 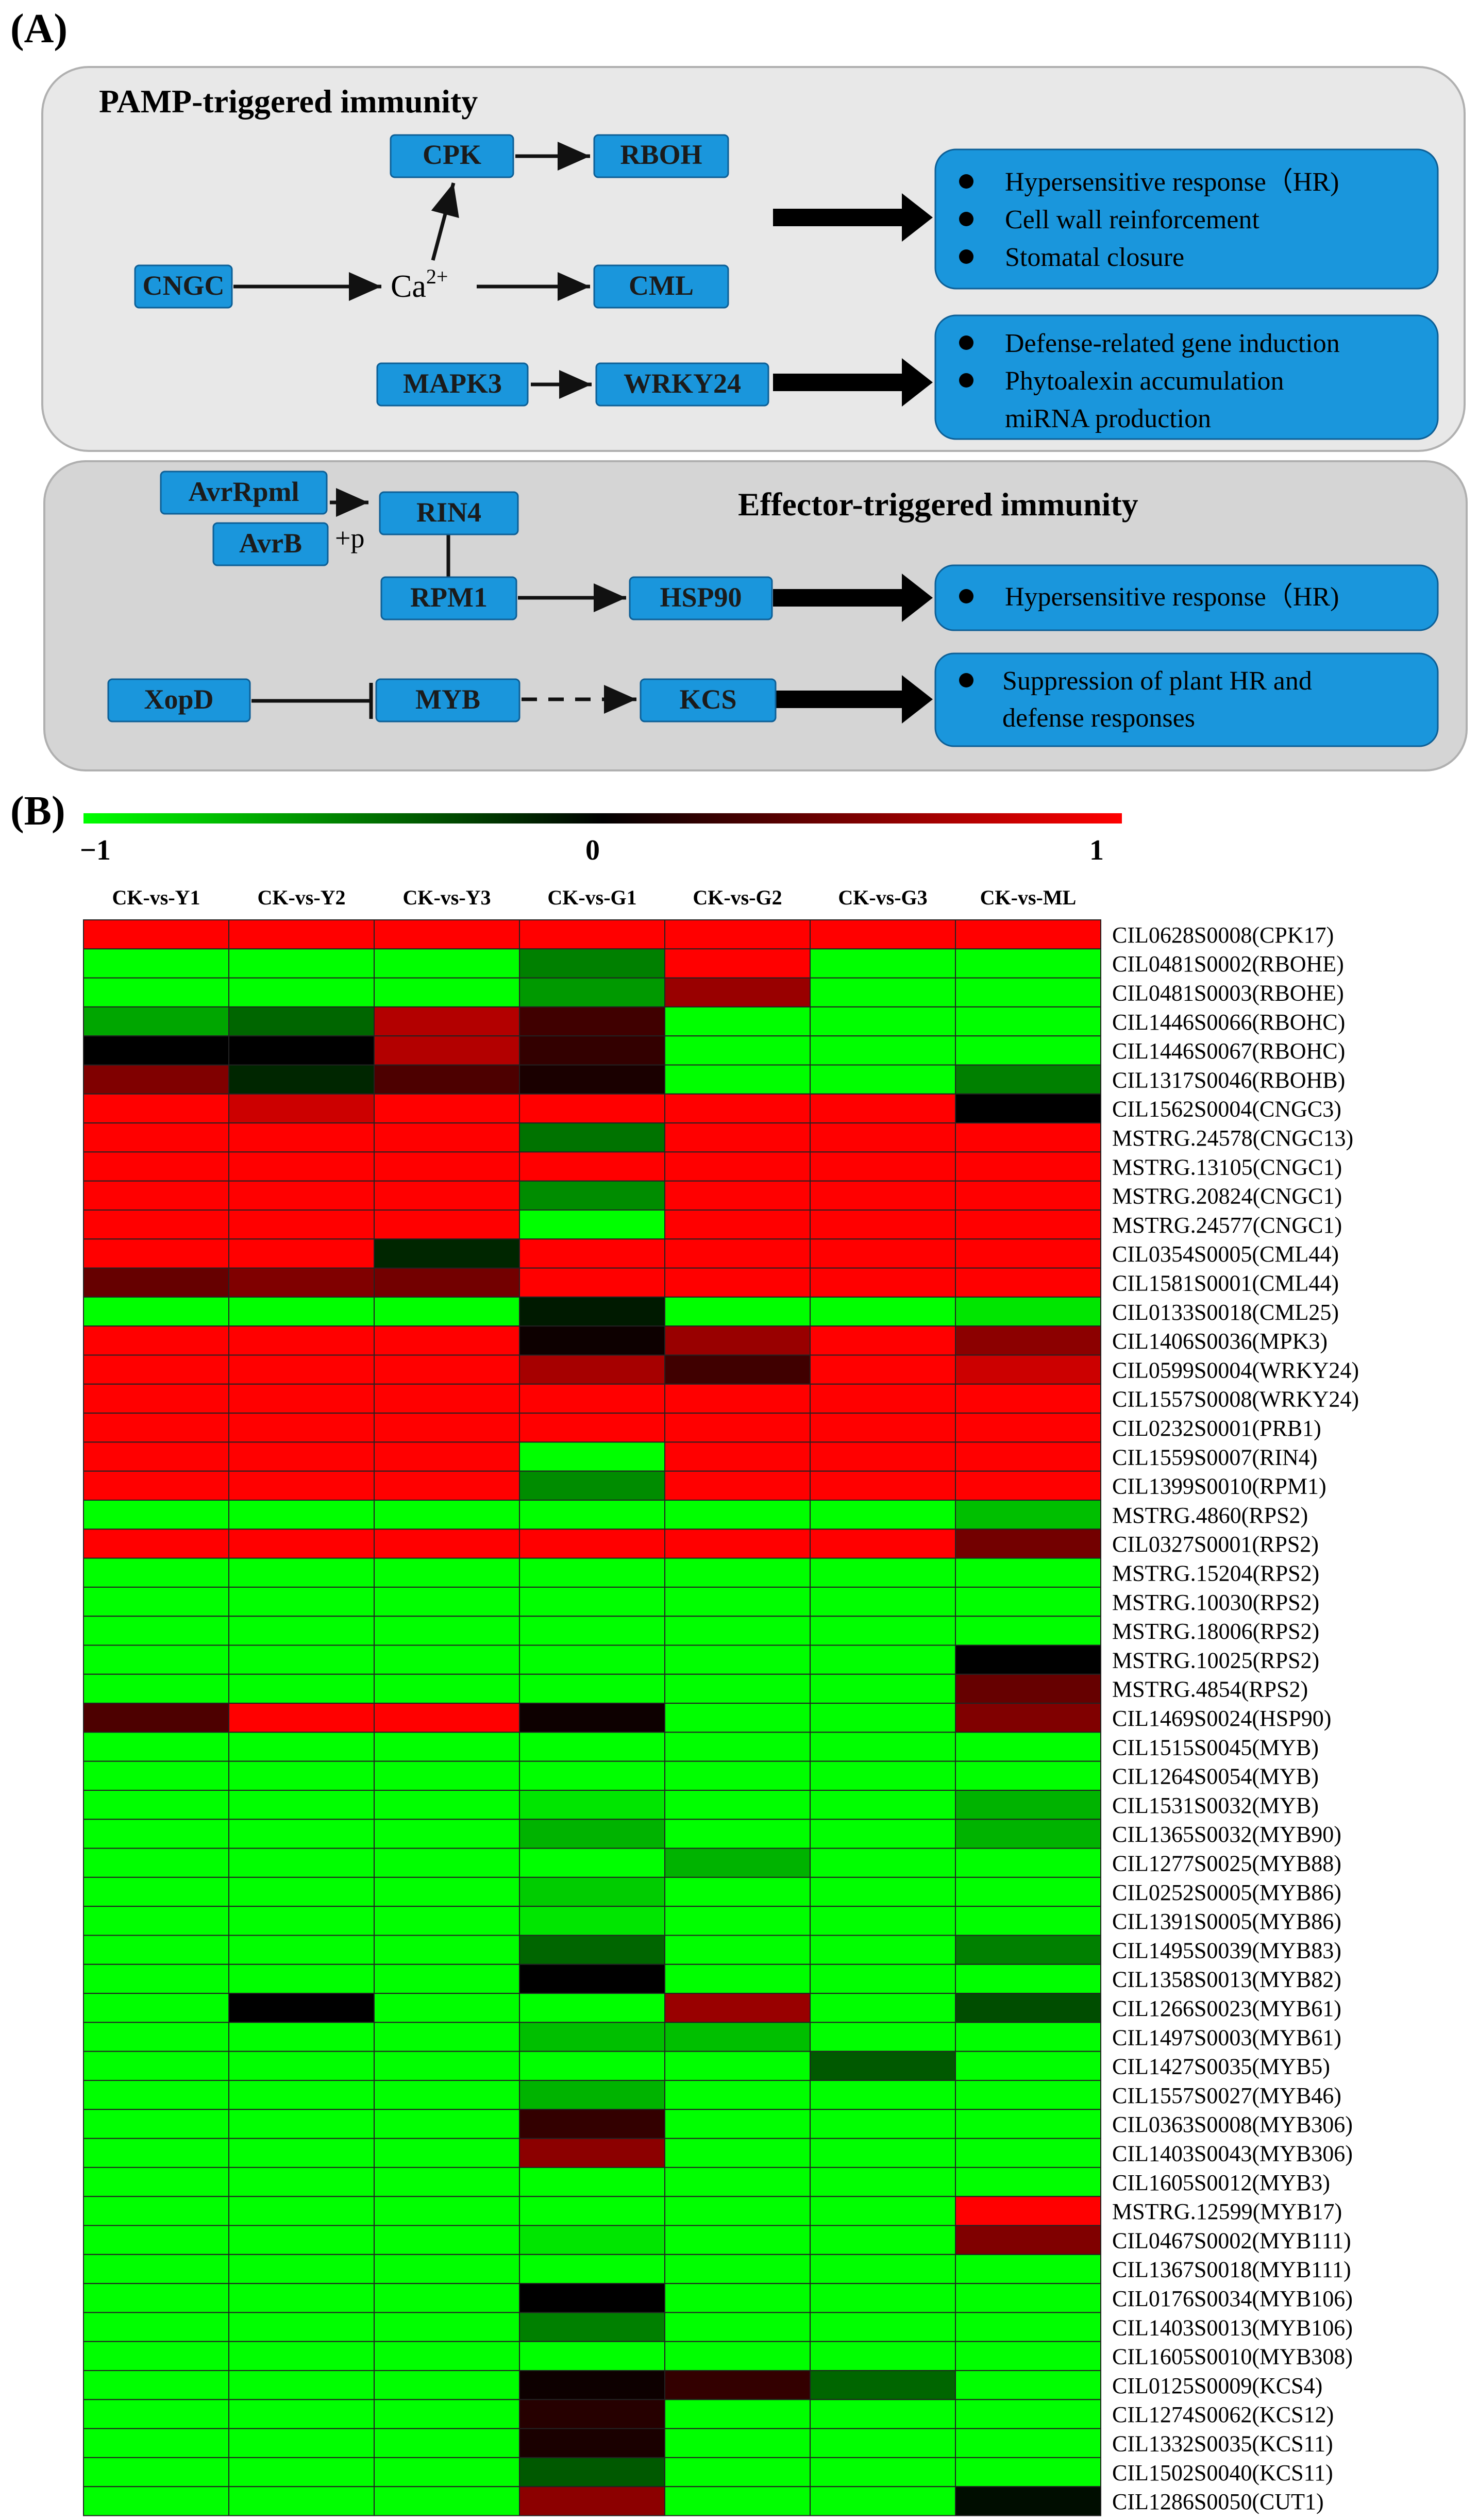 What do you see at coordinates (1226, 1892) in the screenshot?
I see `row-label: CIL0252S0005(MYB86)` at bounding box center [1226, 1892].